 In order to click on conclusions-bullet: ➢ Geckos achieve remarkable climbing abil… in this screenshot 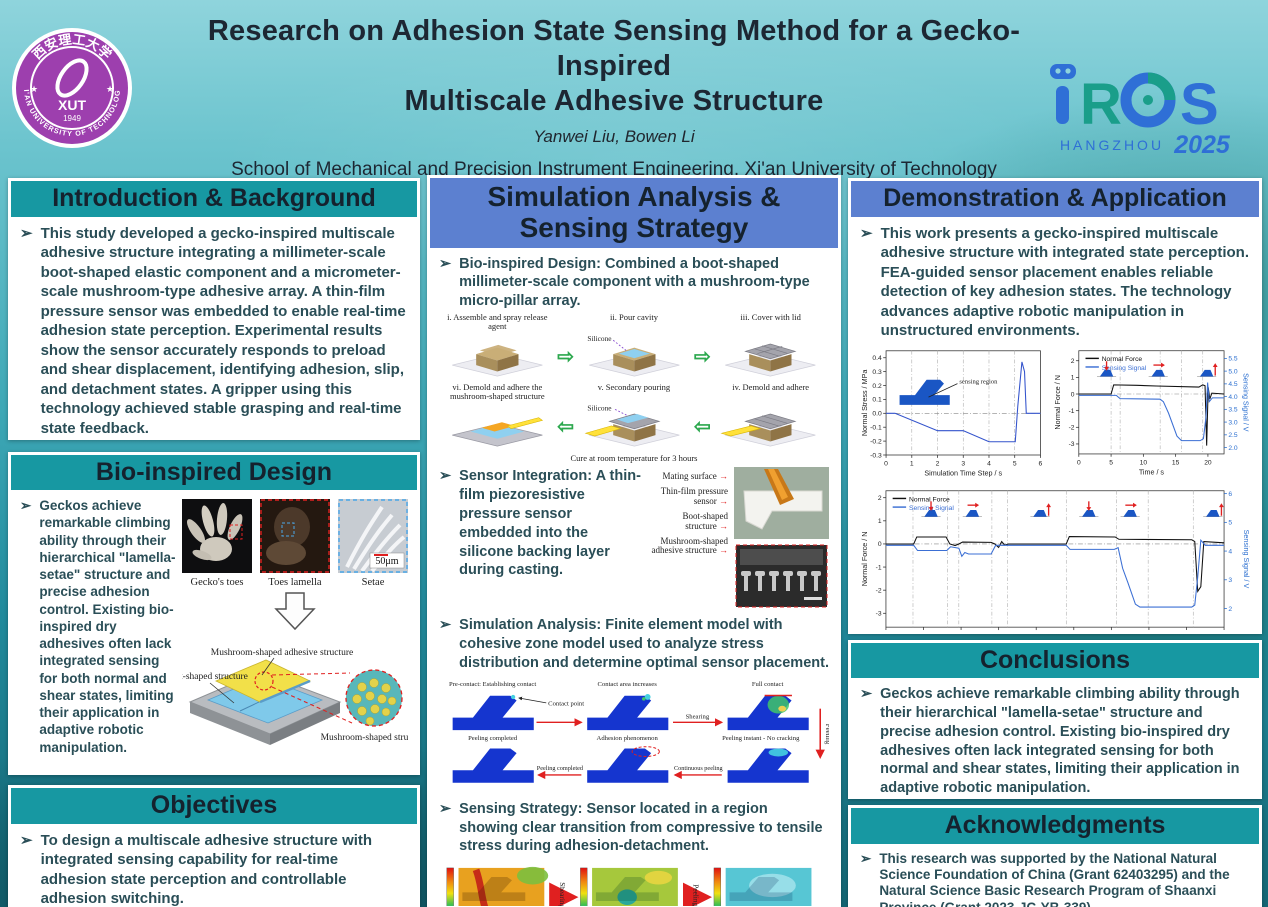, I will do `click(1050, 741)`.